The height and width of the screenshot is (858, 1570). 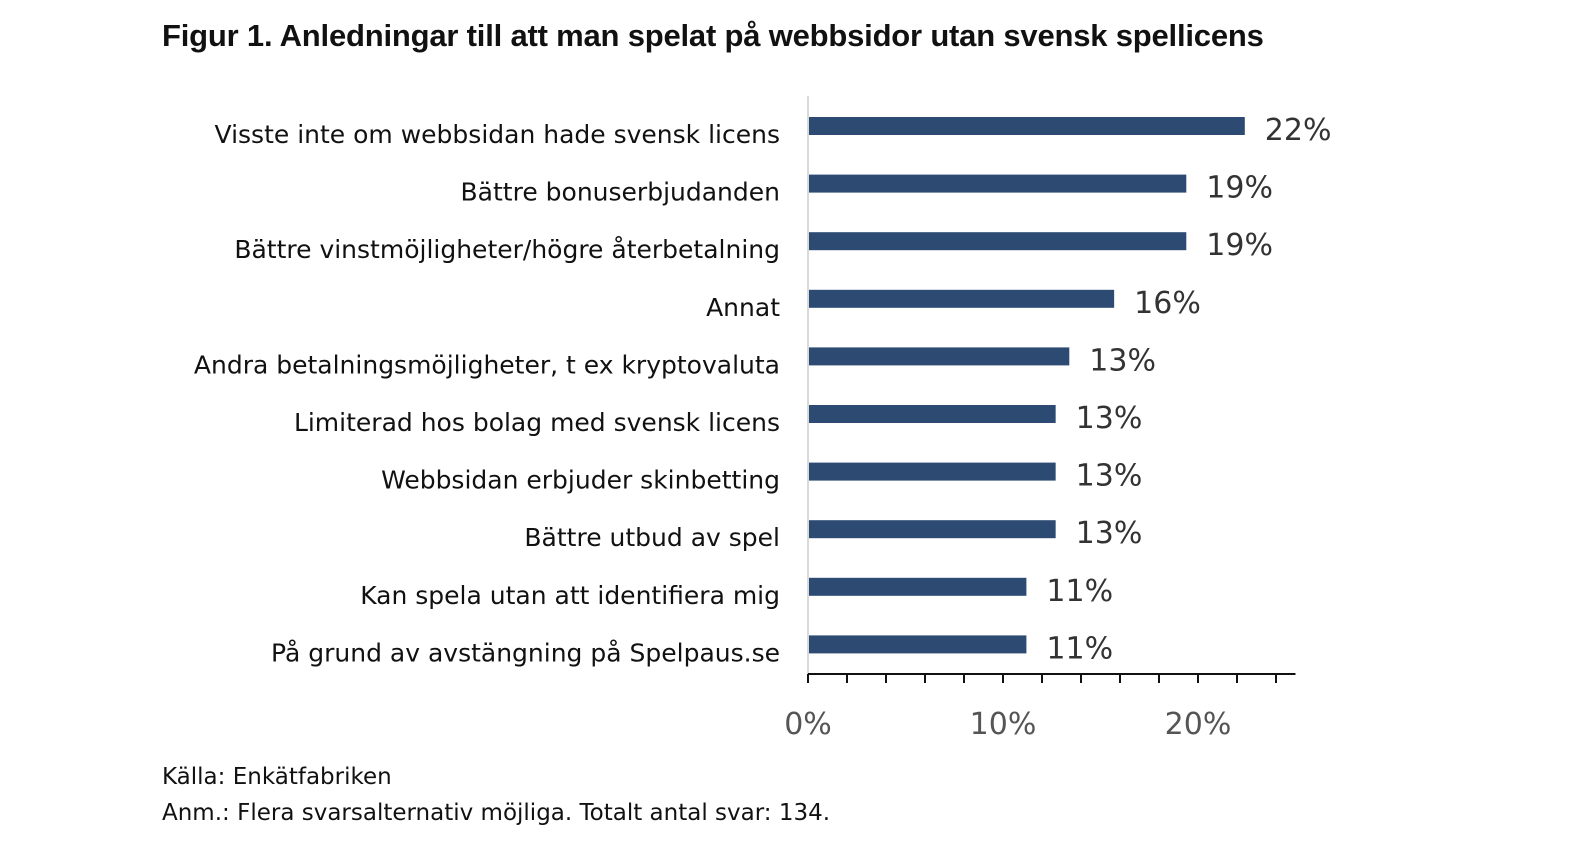 I want to click on x-tick-label: 0%, so click(x=808, y=724).